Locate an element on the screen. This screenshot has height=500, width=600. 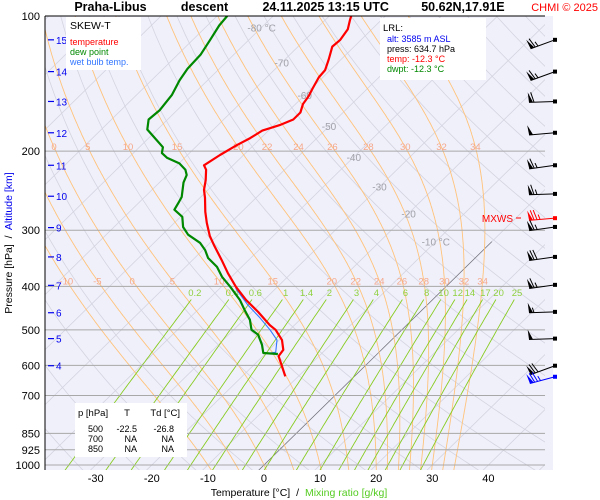
moist-adiabat-label: -10 is located at coordinates (66, 281).